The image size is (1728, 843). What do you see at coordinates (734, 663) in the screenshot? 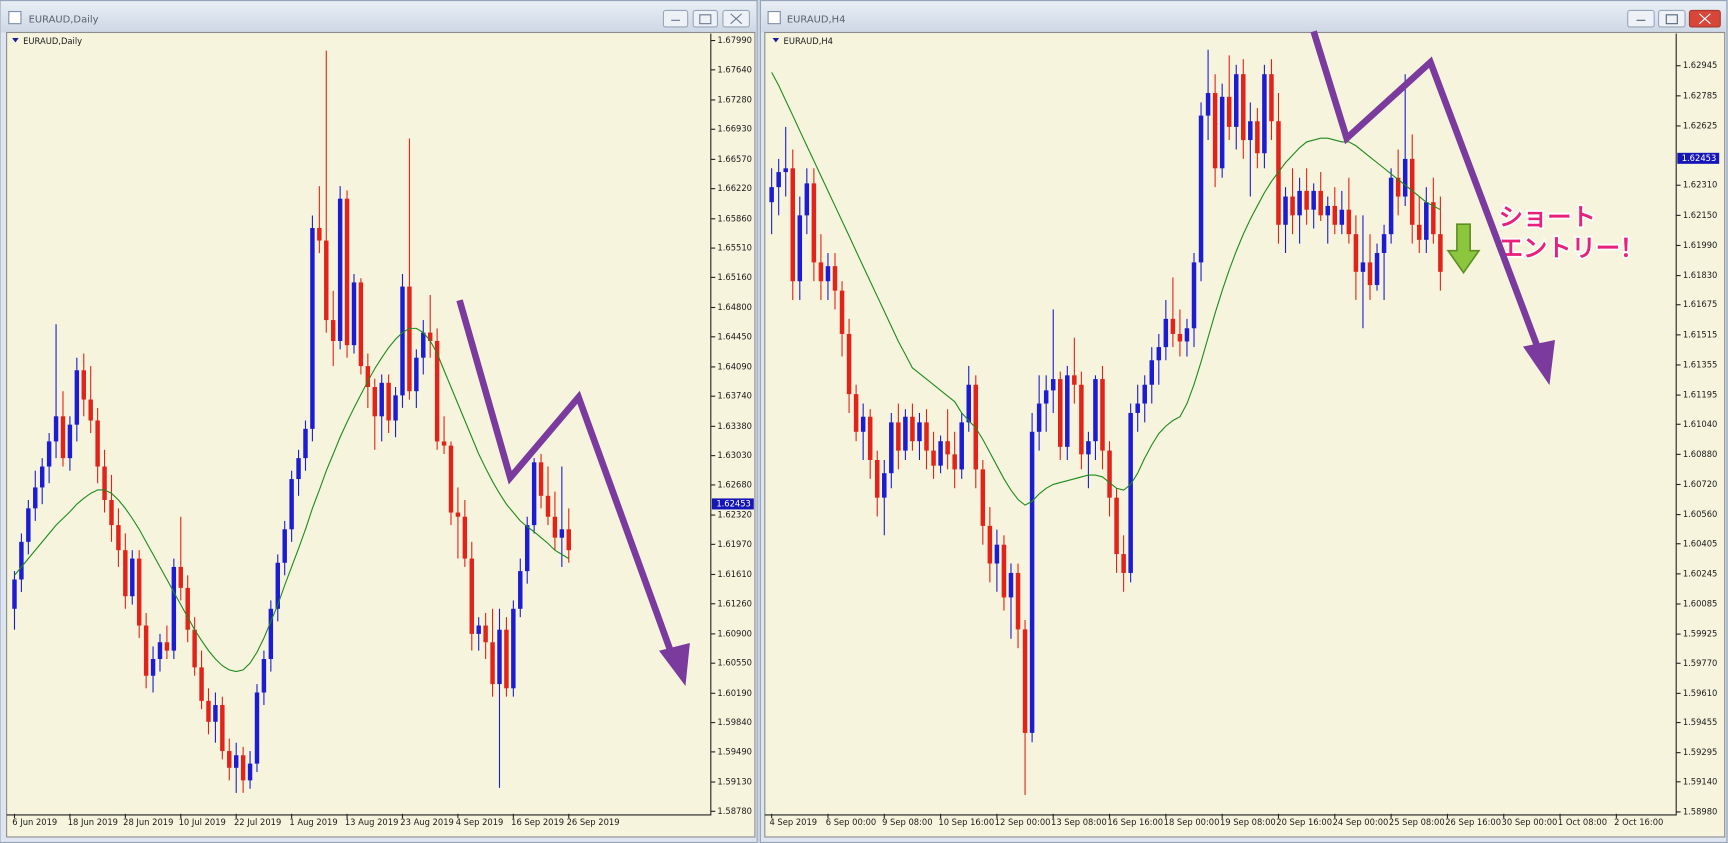
I see `y-tick-label: 1.60550` at bounding box center [734, 663].